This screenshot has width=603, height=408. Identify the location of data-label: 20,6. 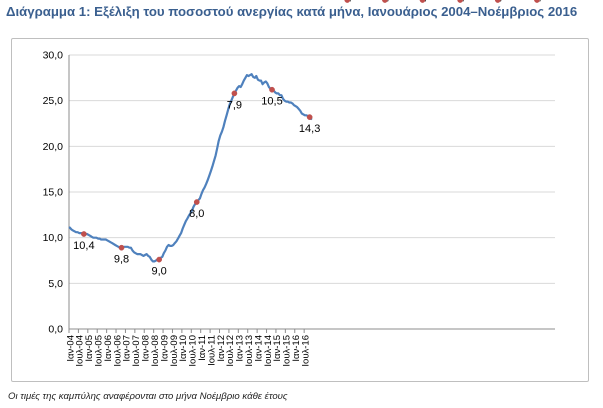
(347, 1).